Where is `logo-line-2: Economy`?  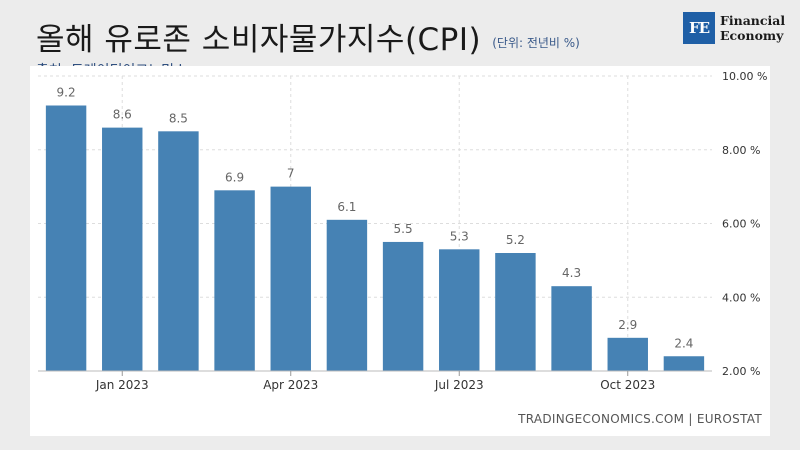 logo-line-2: Economy is located at coordinates (752, 35).